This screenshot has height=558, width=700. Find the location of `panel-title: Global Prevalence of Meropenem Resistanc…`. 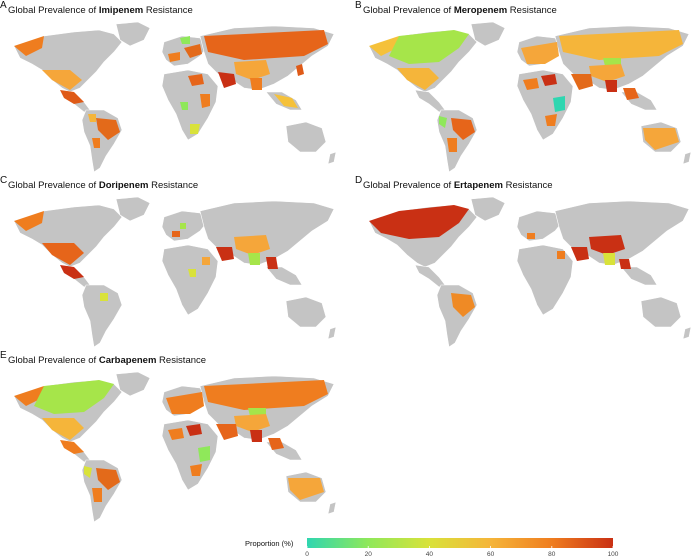

panel-title: Global Prevalence of Meropenem Resistanc… is located at coordinates (460, 10).